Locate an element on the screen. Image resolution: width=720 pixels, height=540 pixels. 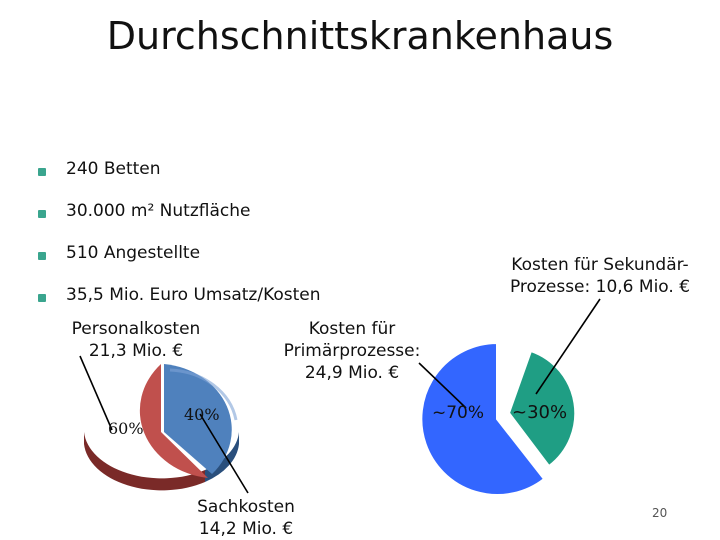
bullet-item-beds: 240 Betten is located at coordinates (179, 169).